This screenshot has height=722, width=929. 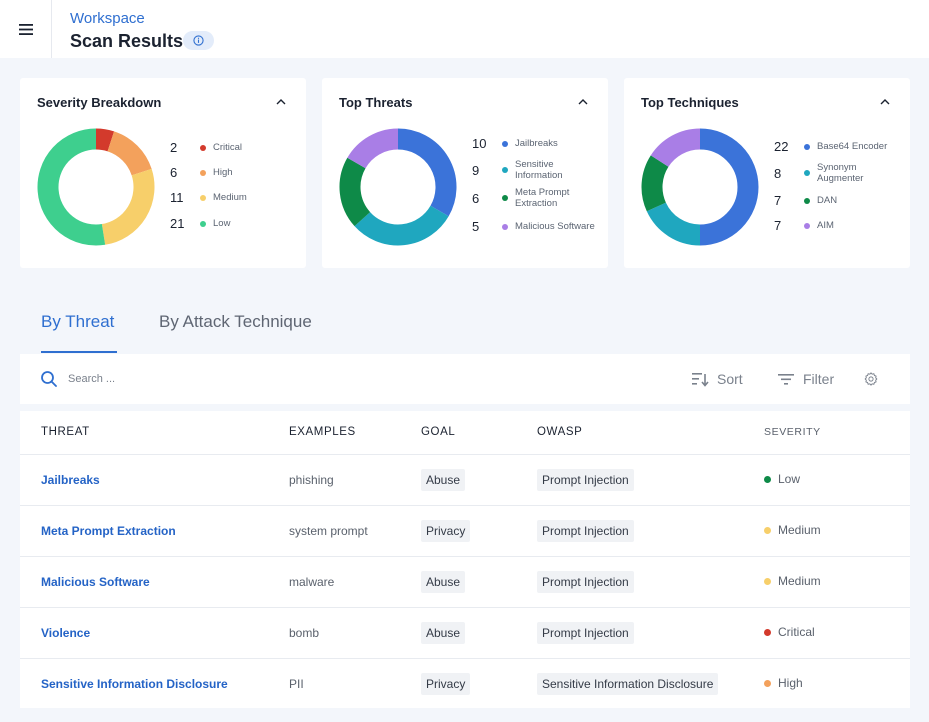 What do you see at coordinates (730, 379) in the screenshot?
I see `sort-label: Sort` at bounding box center [730, 379].